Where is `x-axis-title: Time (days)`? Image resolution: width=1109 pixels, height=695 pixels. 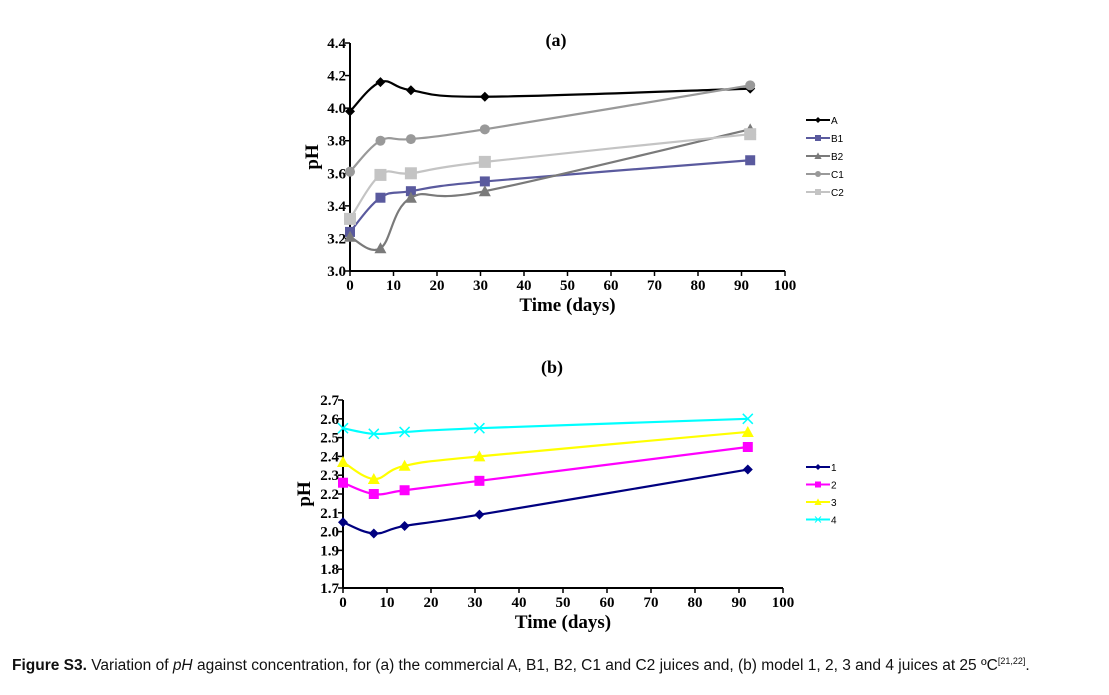
x-axis-title: Time (days) is located at coordinates (567, 305).